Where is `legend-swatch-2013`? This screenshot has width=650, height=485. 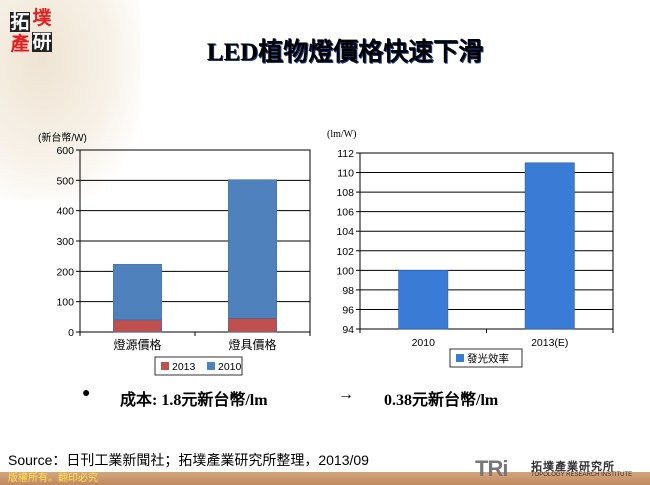
legend-swatch-2013 is located at coordinates (165, 366).